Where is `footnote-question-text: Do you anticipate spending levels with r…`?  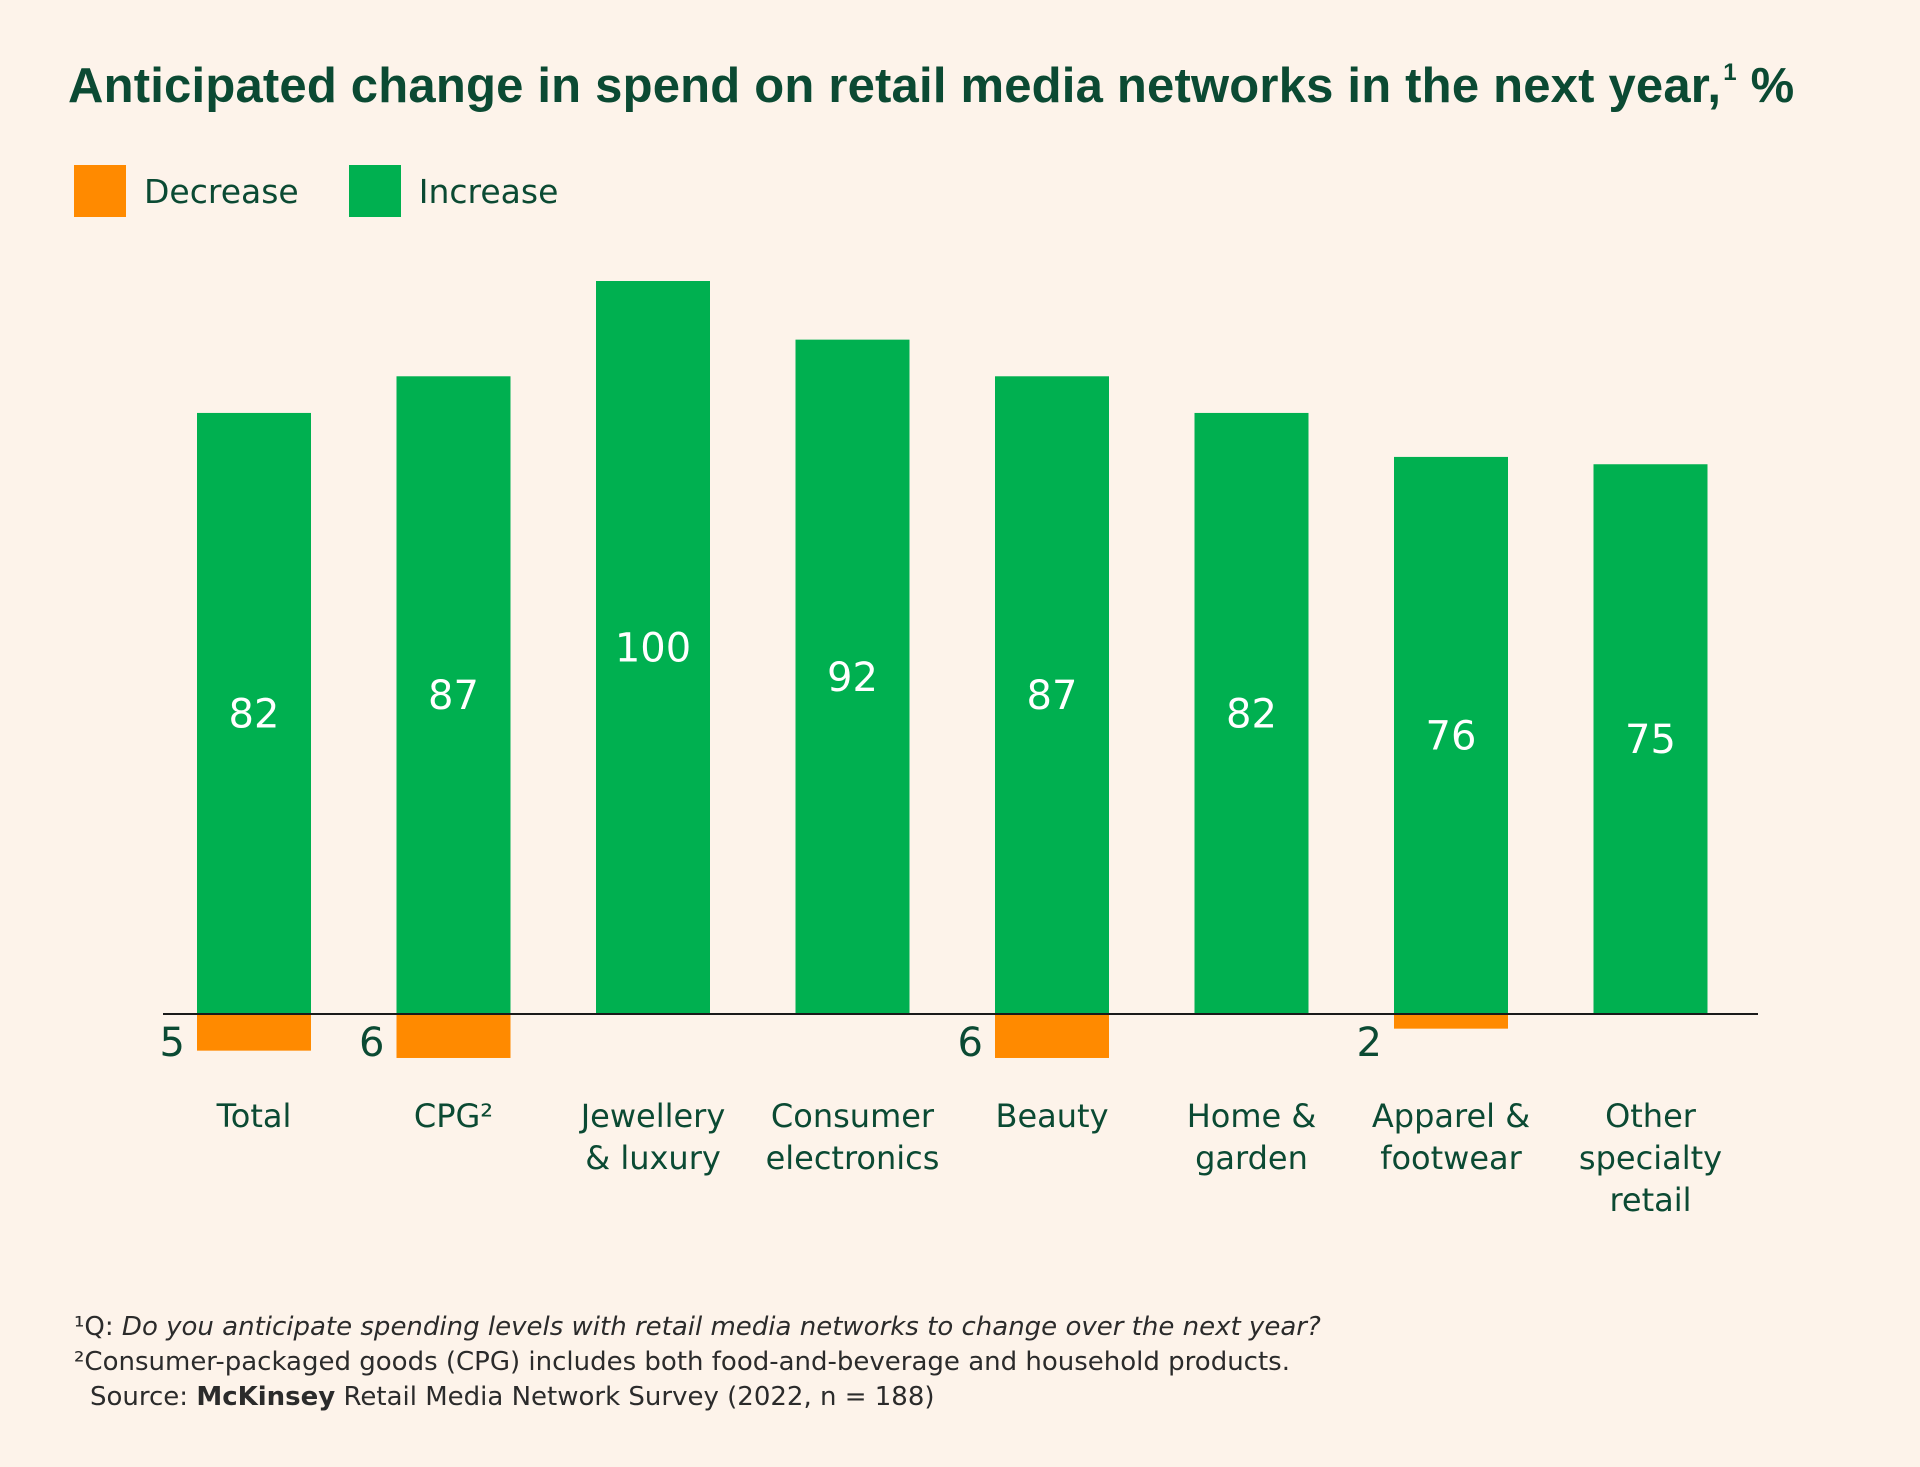 footnote-question-text: Do you anticipate spending levels with r… is located at coordinates (721, 1327).